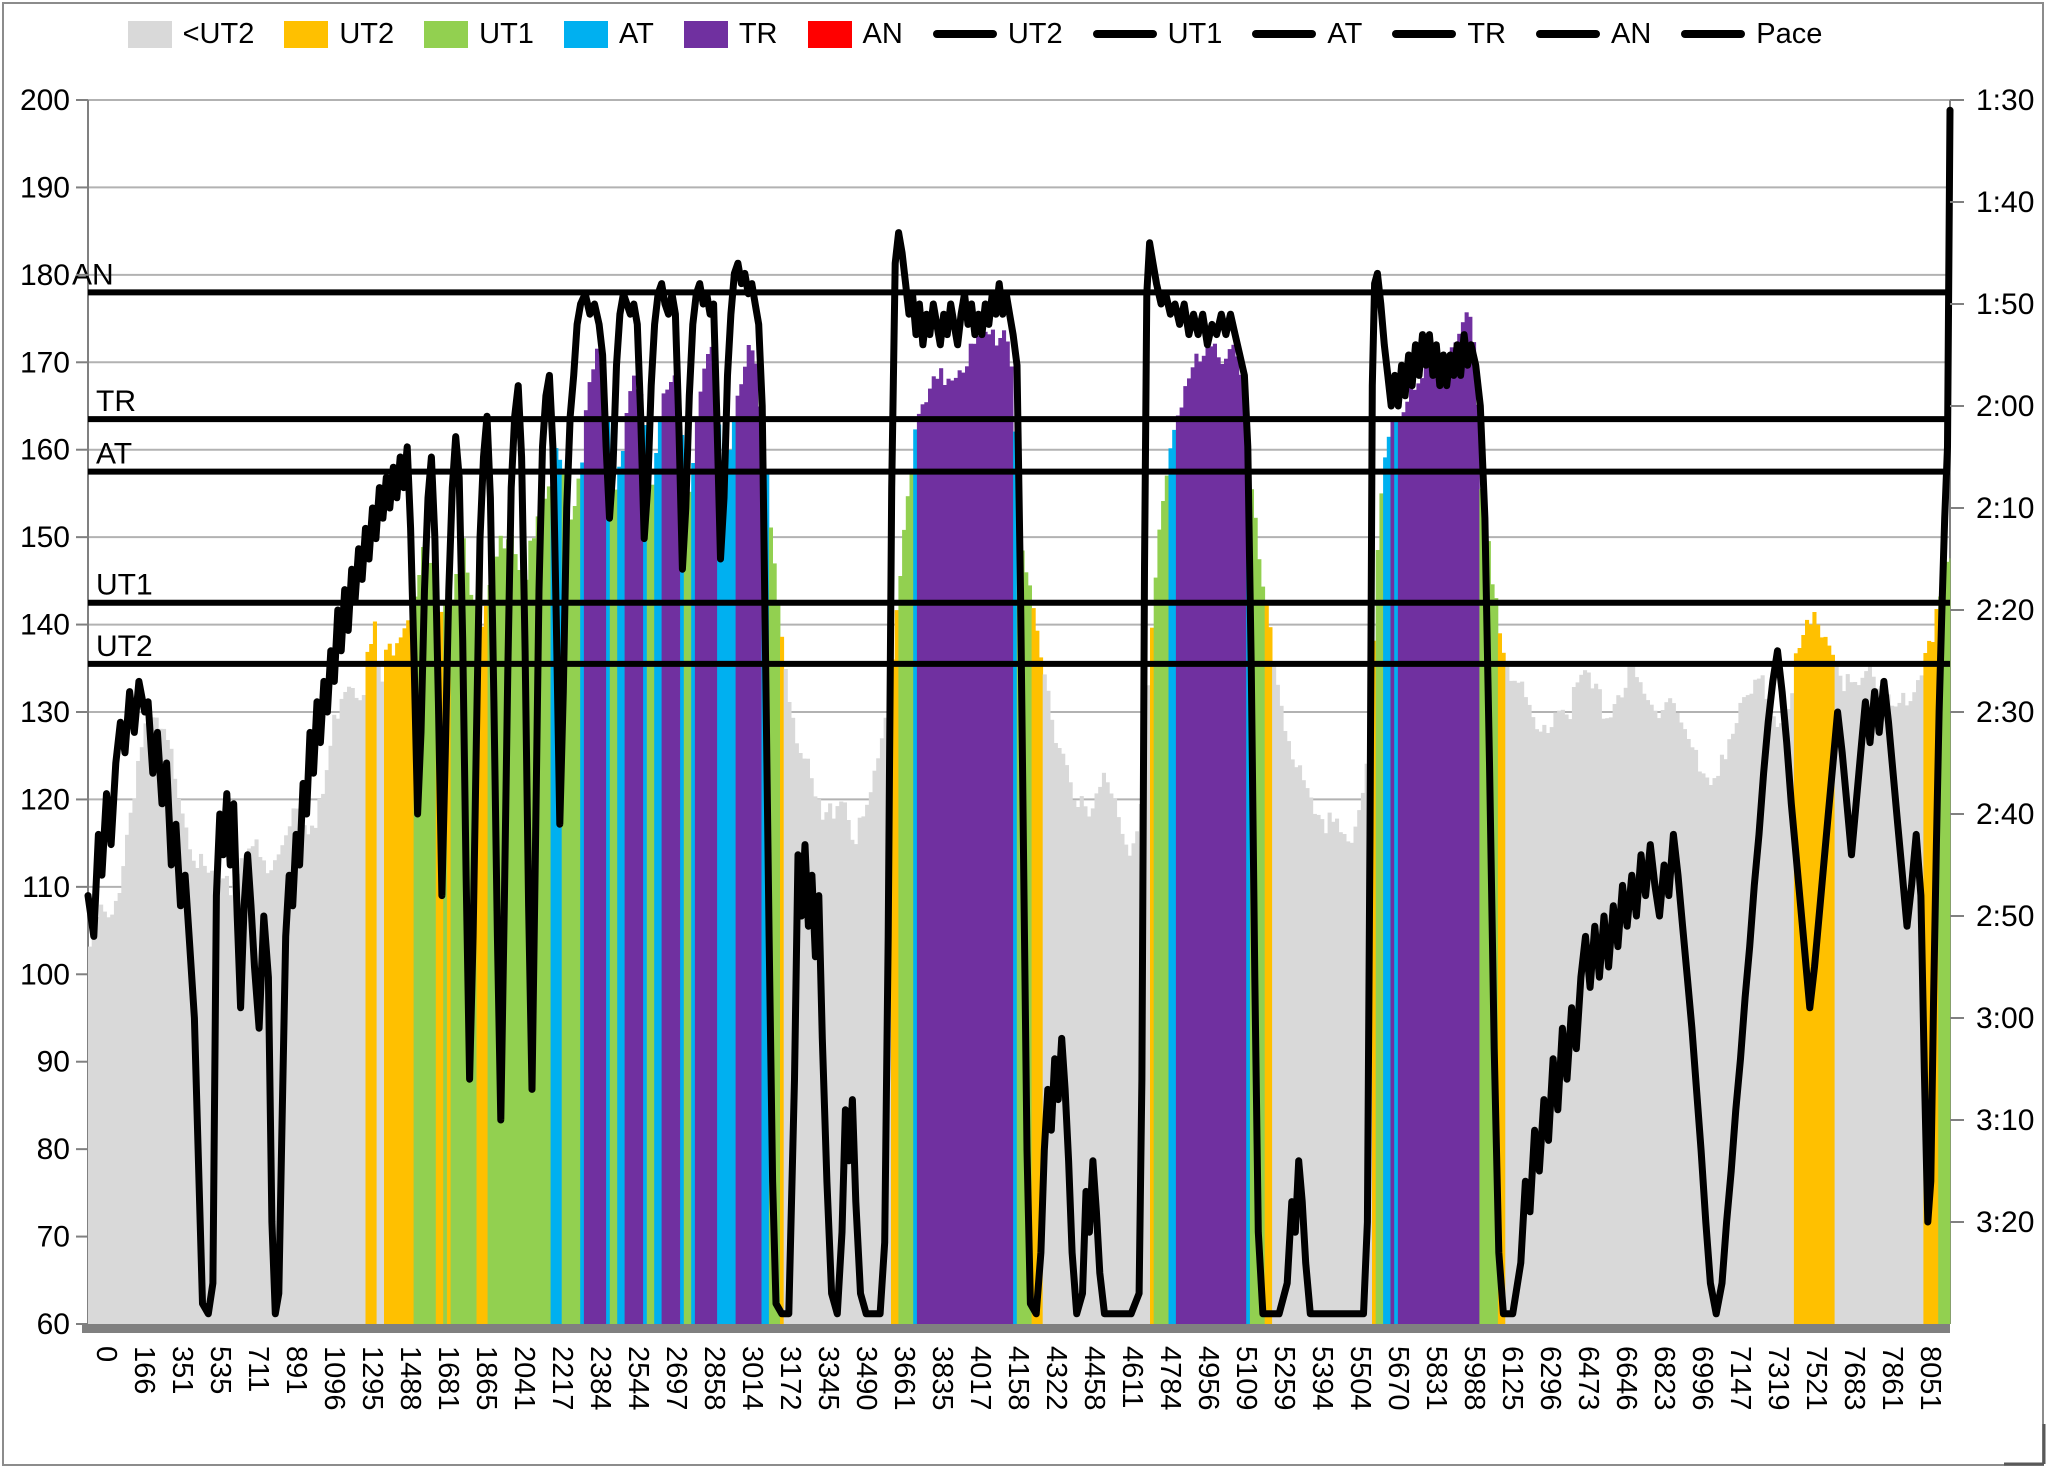 Image resolution: width=2048 pixels, height=1475 pixels. Describe the element at coordinates (372, 1378) in the screenshot. I see `x-axis-label: 1295` at that location.